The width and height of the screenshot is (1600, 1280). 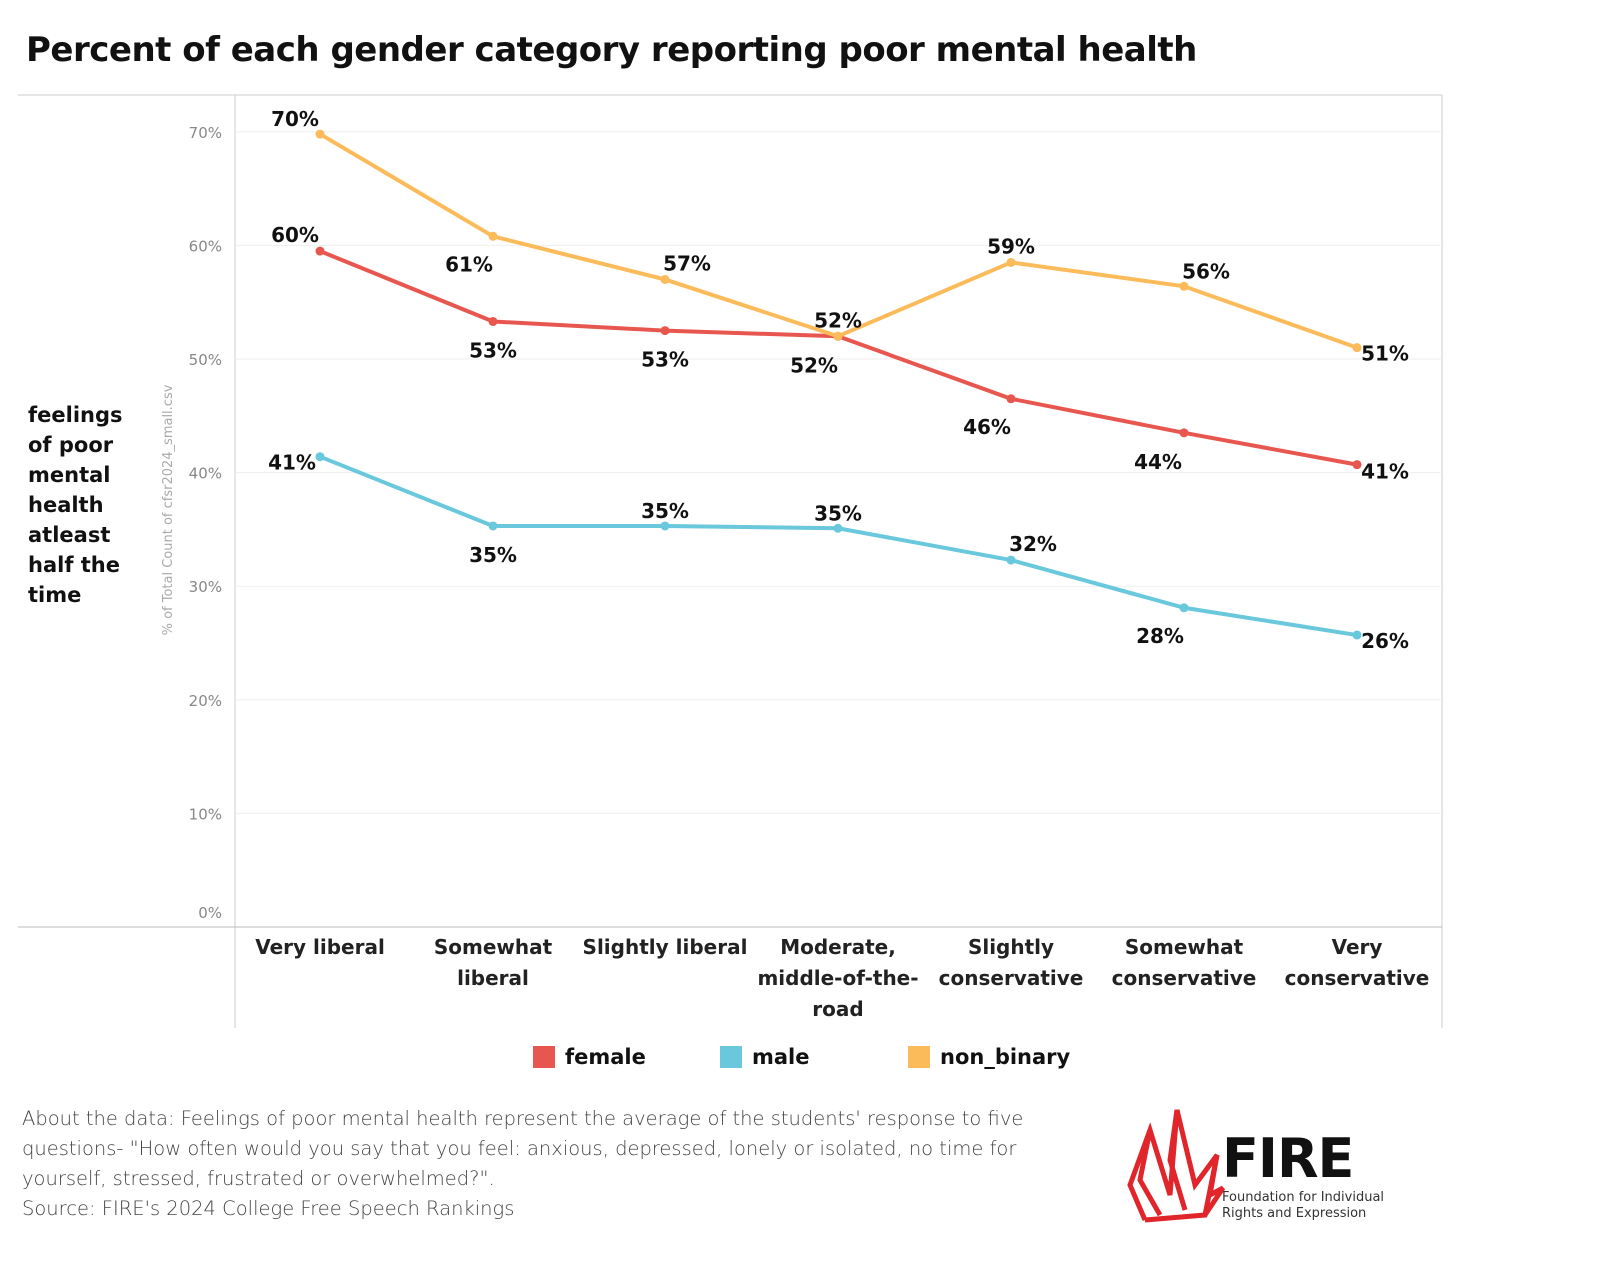 What do you see at coordinates (210, 913) in the screenshot?
I see `y-tick-label: 0%` at bounding box center [210, 913].